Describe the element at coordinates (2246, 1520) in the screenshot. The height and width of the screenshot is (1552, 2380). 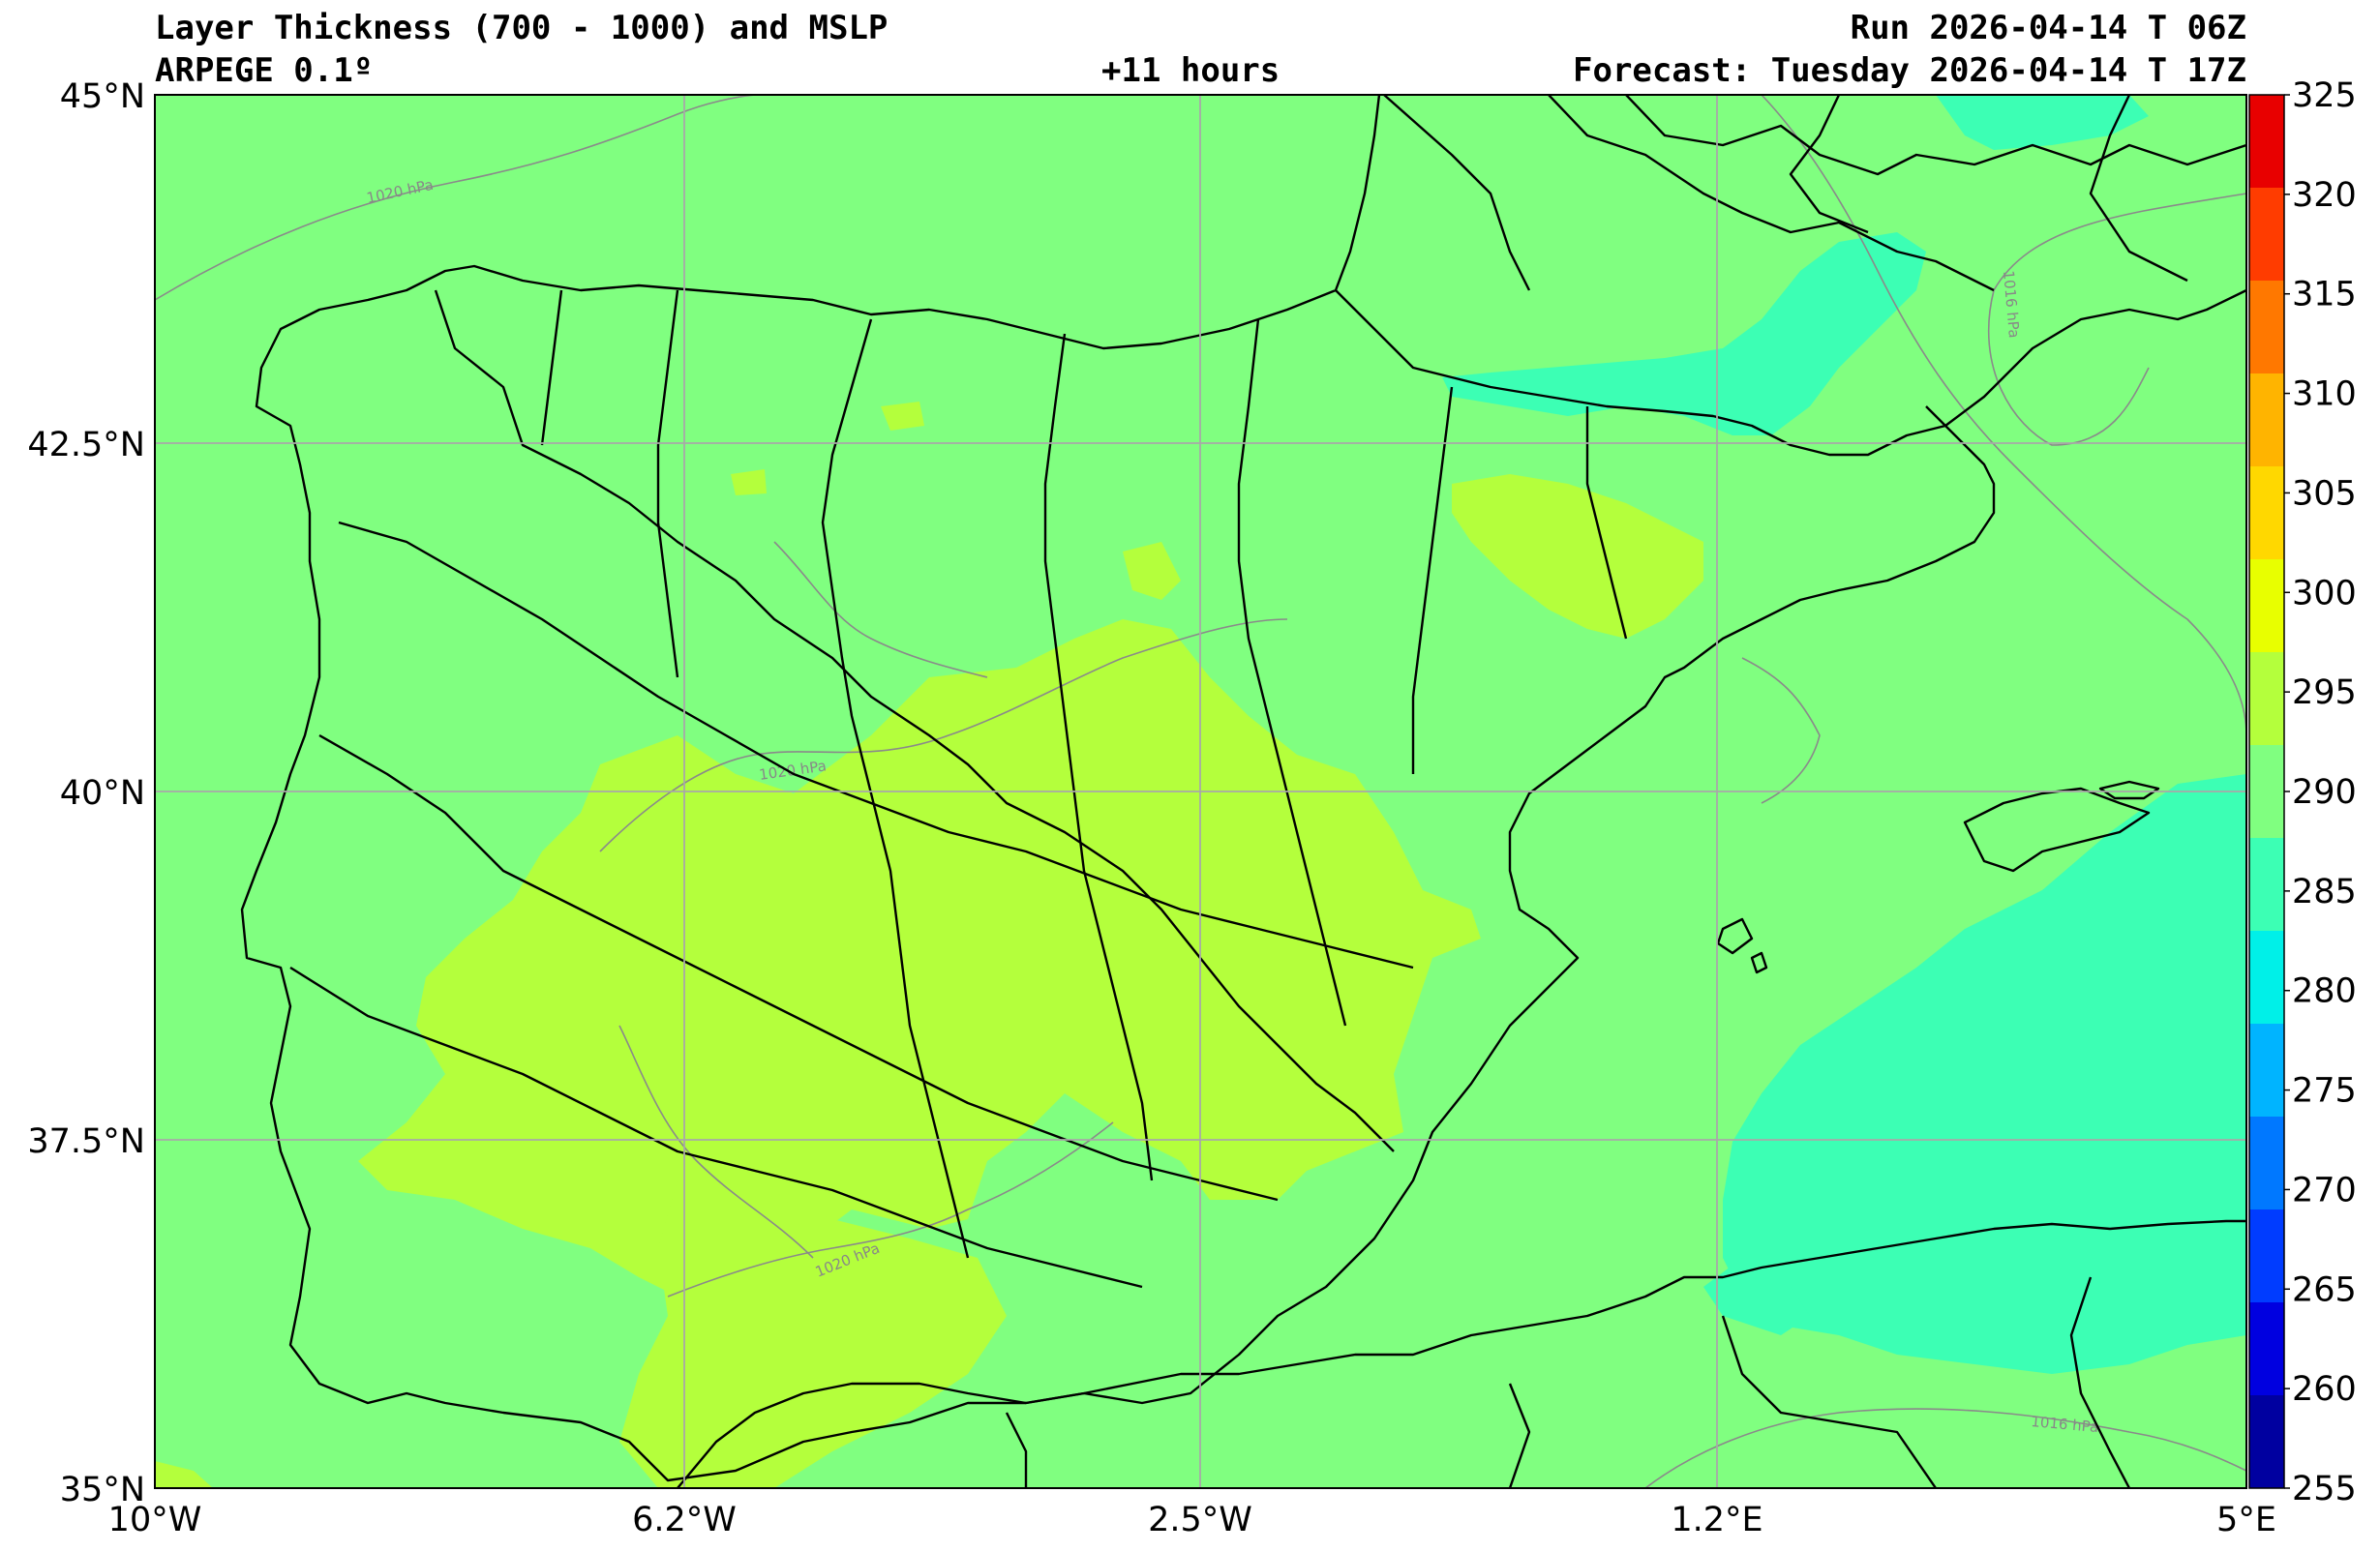
I see `lon-label-5e: 5°E` at that location.